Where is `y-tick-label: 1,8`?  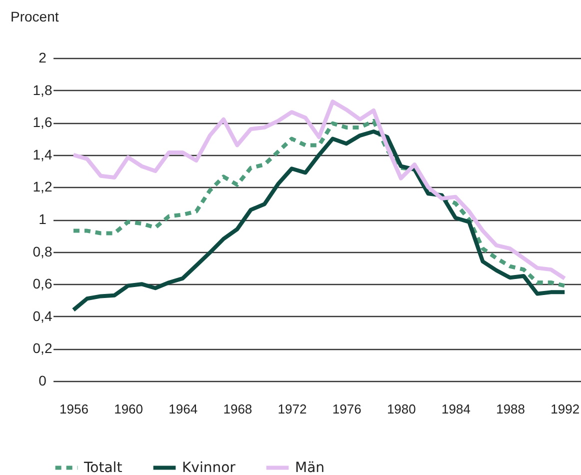
y-tick-label: 1,8 is located at coordinates (42, 90).